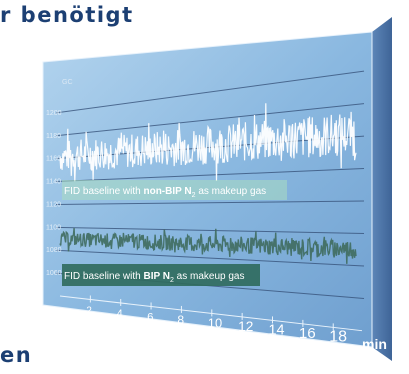  Describe the element at coordinates (53, 182) in the screenshot. I see `y-tick-label: 1140` at that location.